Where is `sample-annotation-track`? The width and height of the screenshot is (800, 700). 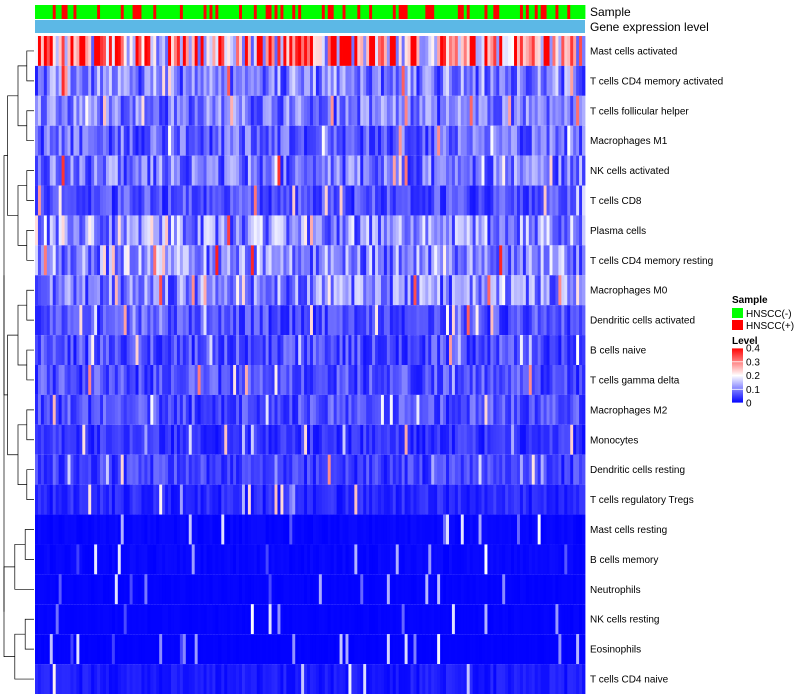 sample-annotation-track is located at coordinates (310, 12).